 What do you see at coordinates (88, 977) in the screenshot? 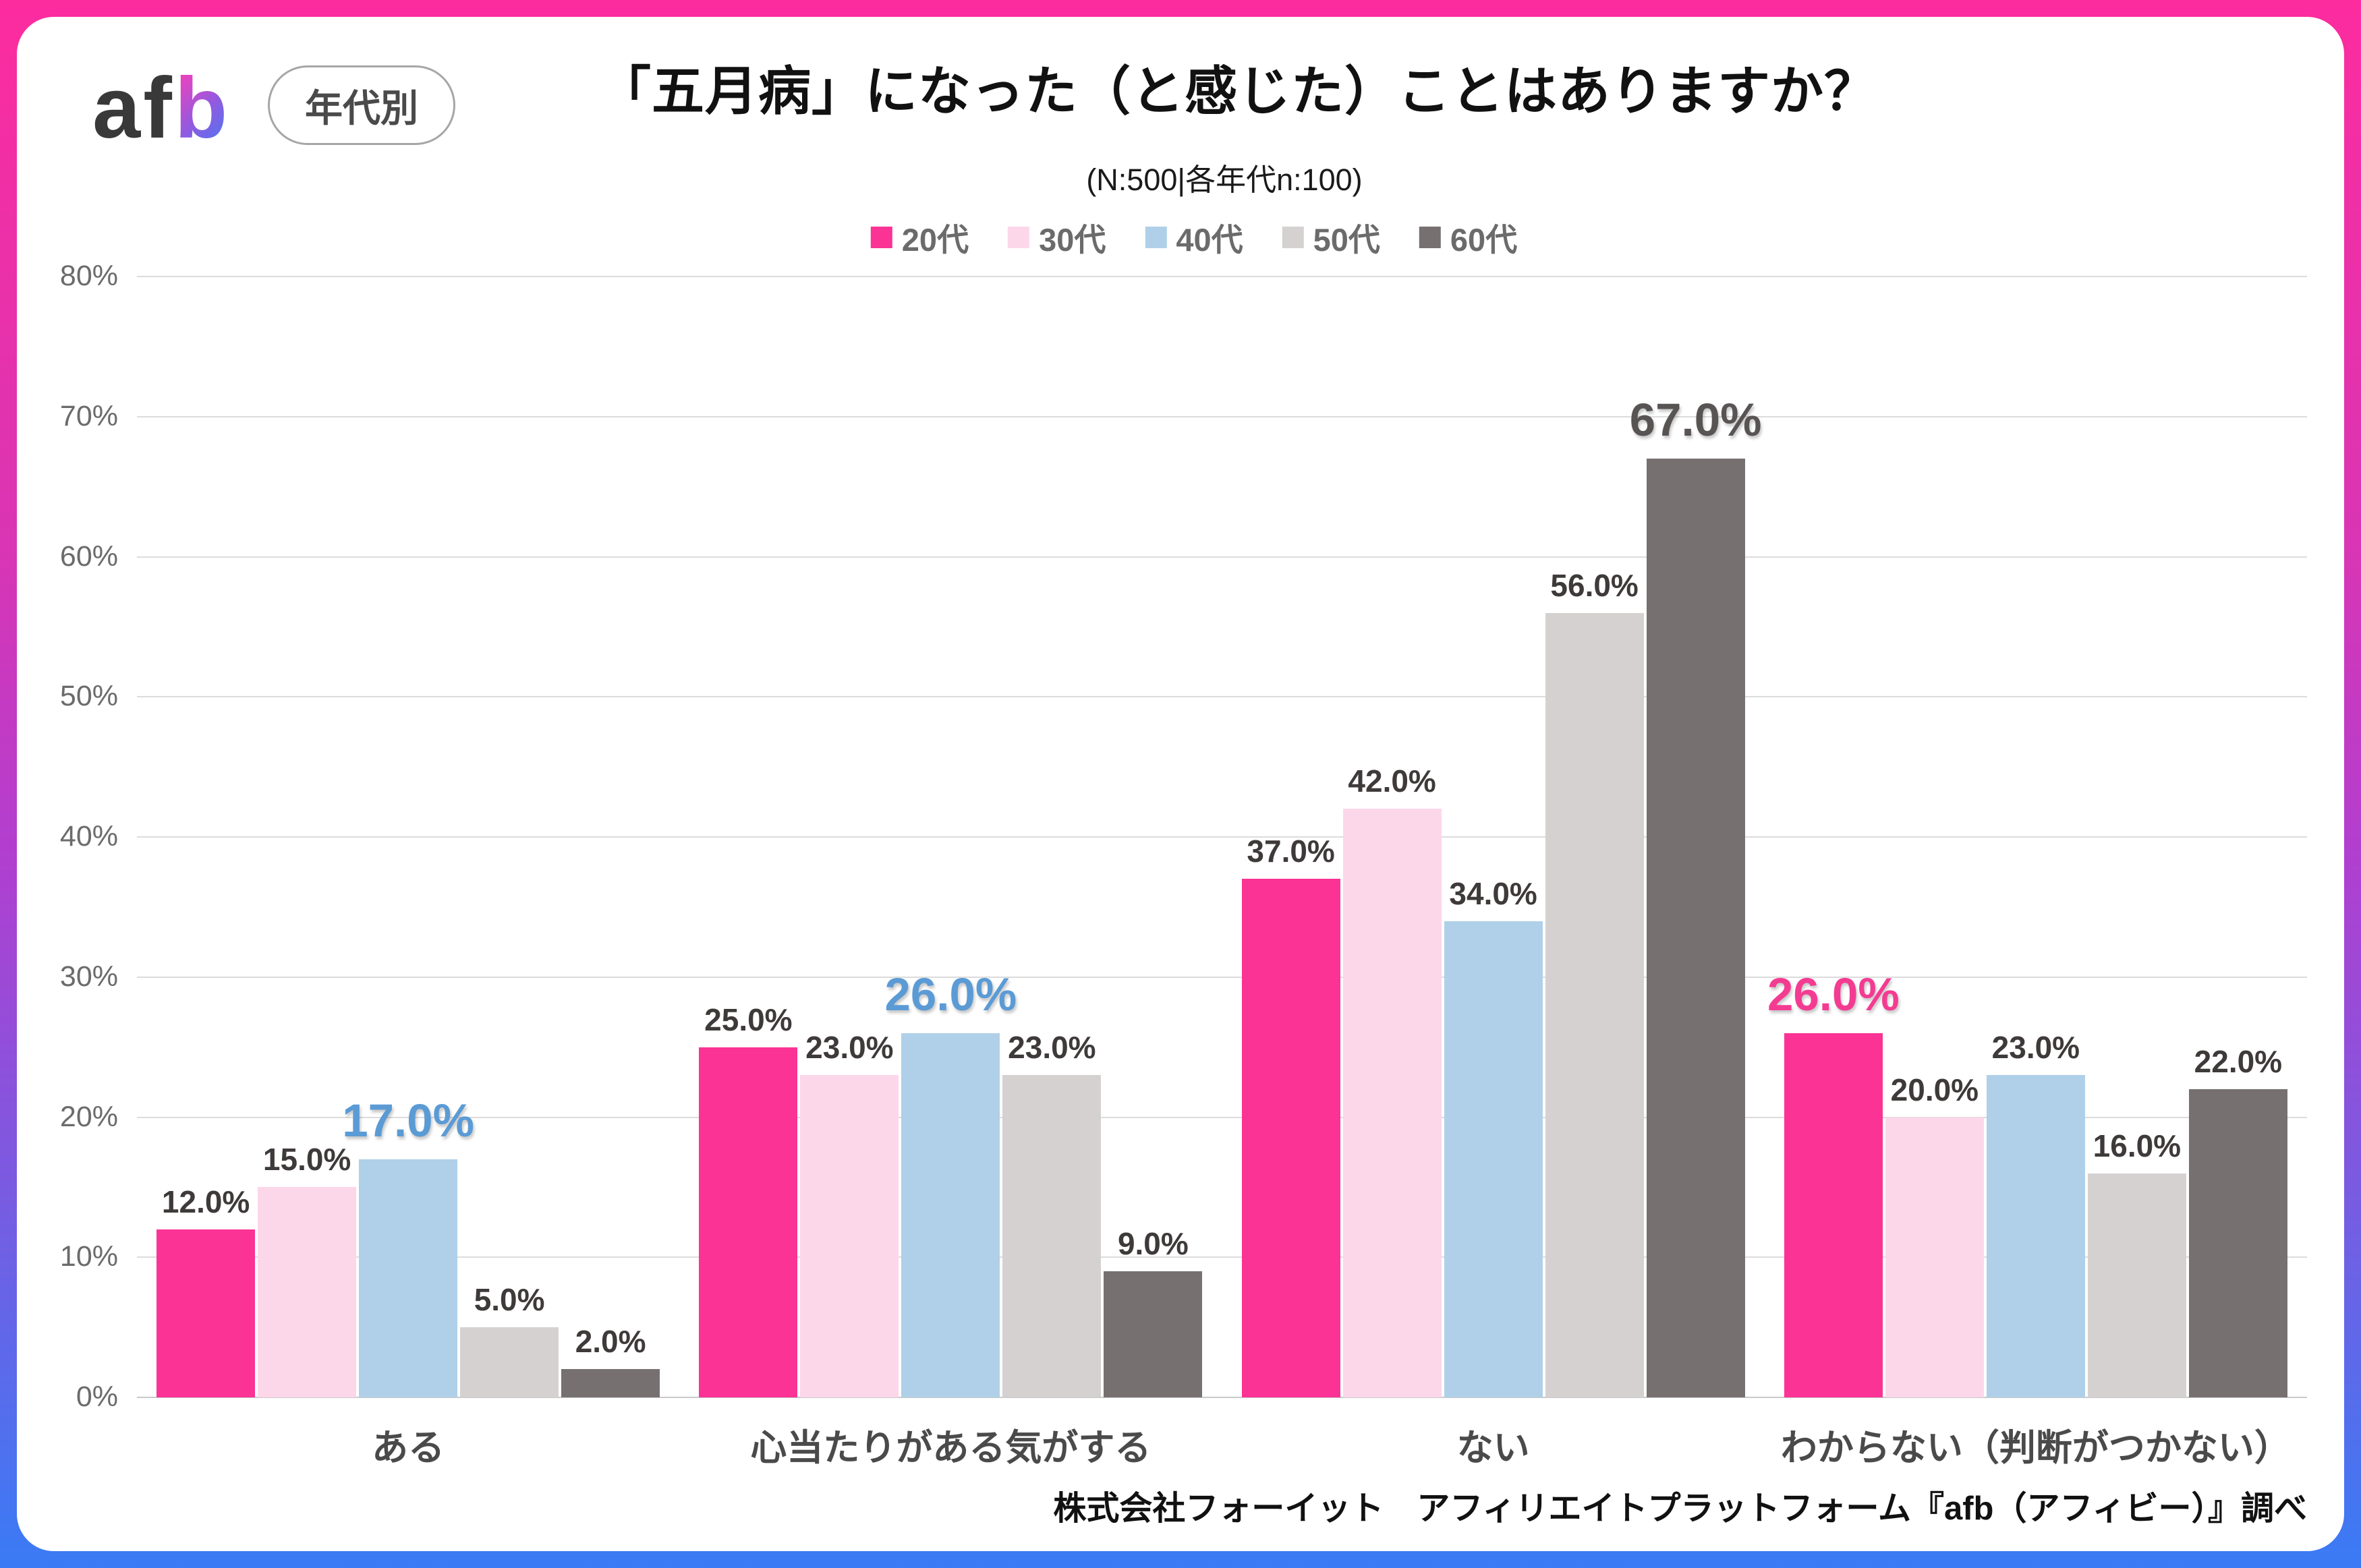
I see `y-axis-label-30: 30%` at bounding box center [88, 977].